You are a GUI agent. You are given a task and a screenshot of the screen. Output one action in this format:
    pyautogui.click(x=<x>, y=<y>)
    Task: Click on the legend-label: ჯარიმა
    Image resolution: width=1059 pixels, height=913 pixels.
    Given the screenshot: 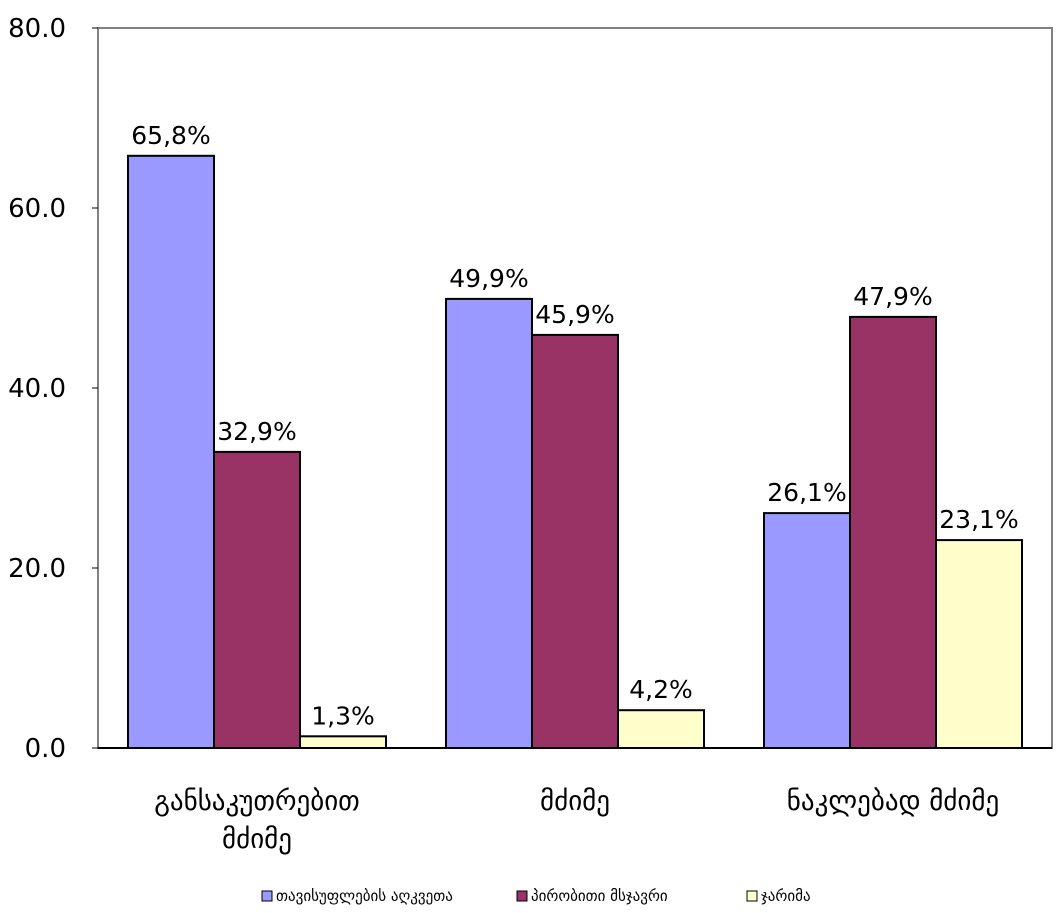 What is the action you would take?
    pyautogui.click(x=786, y=896)
    